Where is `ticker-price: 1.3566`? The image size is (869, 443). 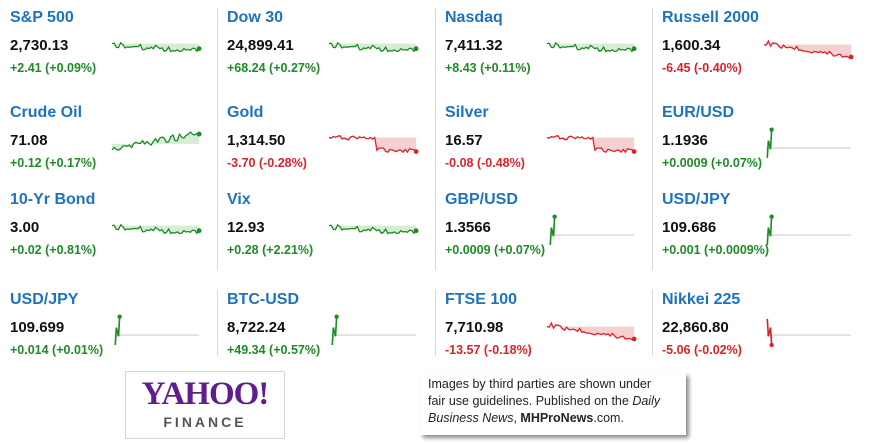 ticker-price: 1.3566 is located at coordinates (468, 227).